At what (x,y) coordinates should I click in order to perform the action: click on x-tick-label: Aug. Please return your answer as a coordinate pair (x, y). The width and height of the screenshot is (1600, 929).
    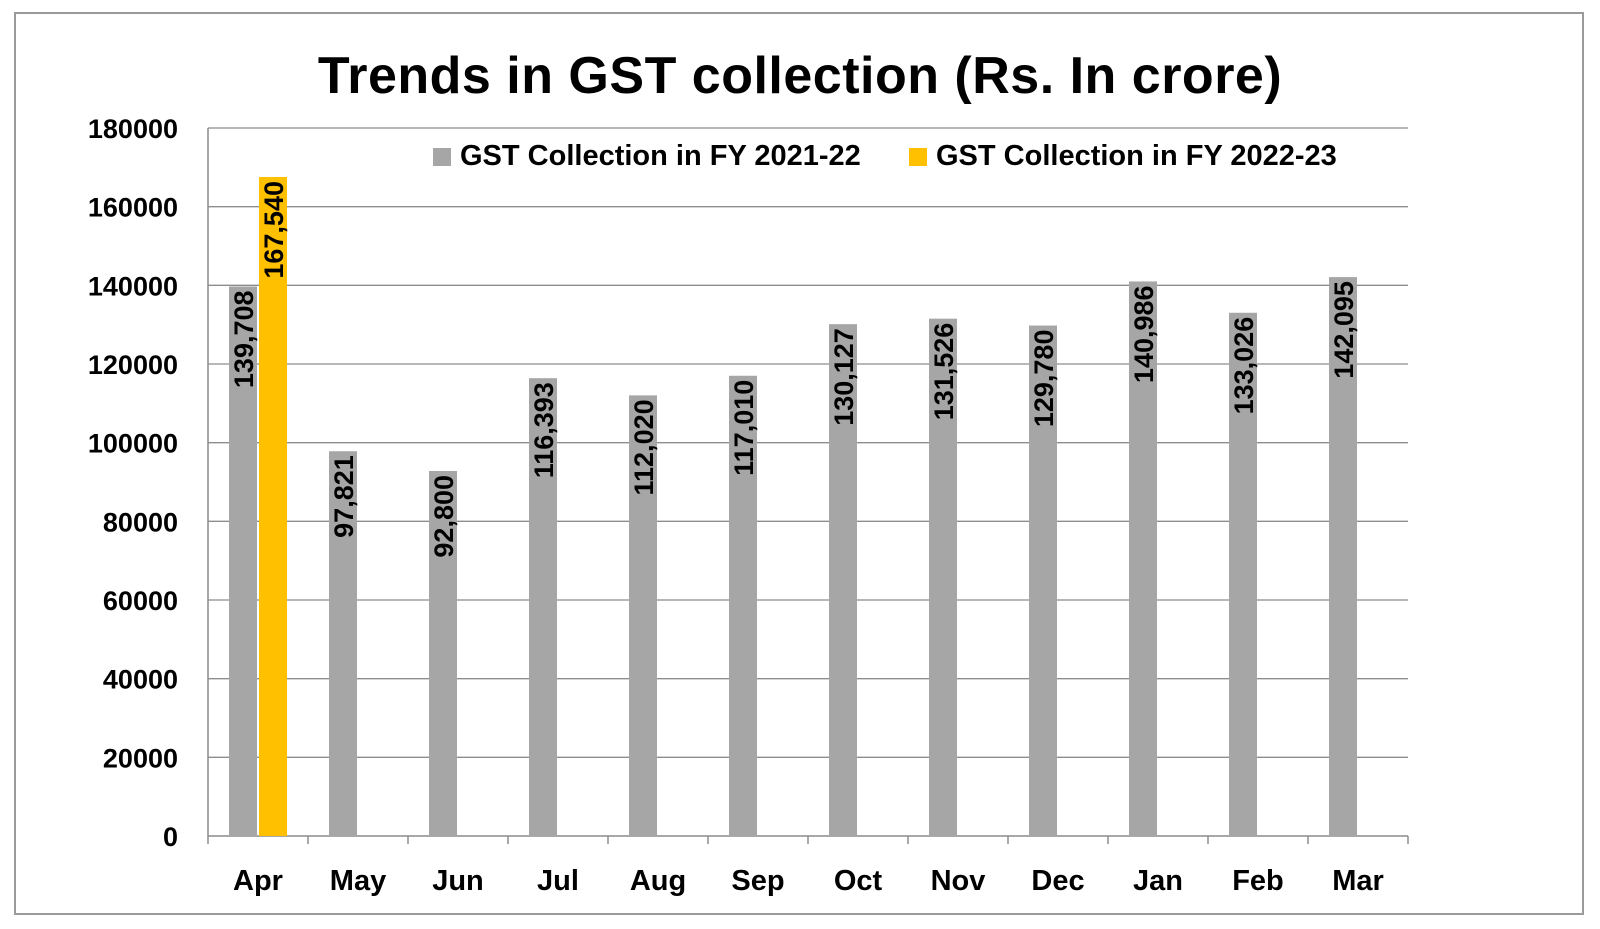
    Looking at the image, I should click on (658, 881).